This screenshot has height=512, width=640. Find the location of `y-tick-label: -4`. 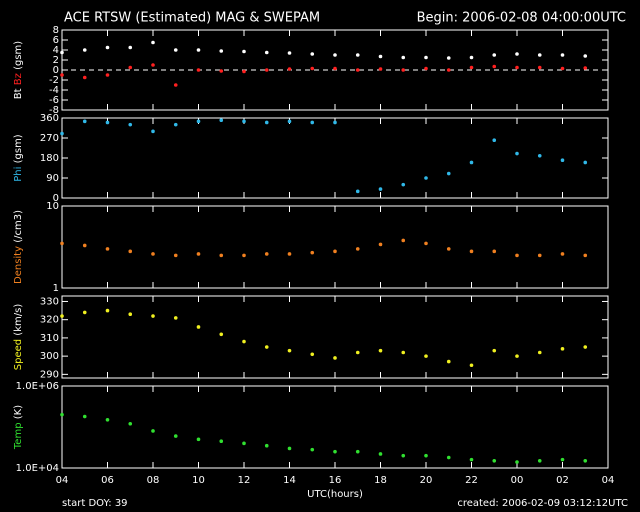

y-tick-label: -4 is located at coordinates (54, 90).